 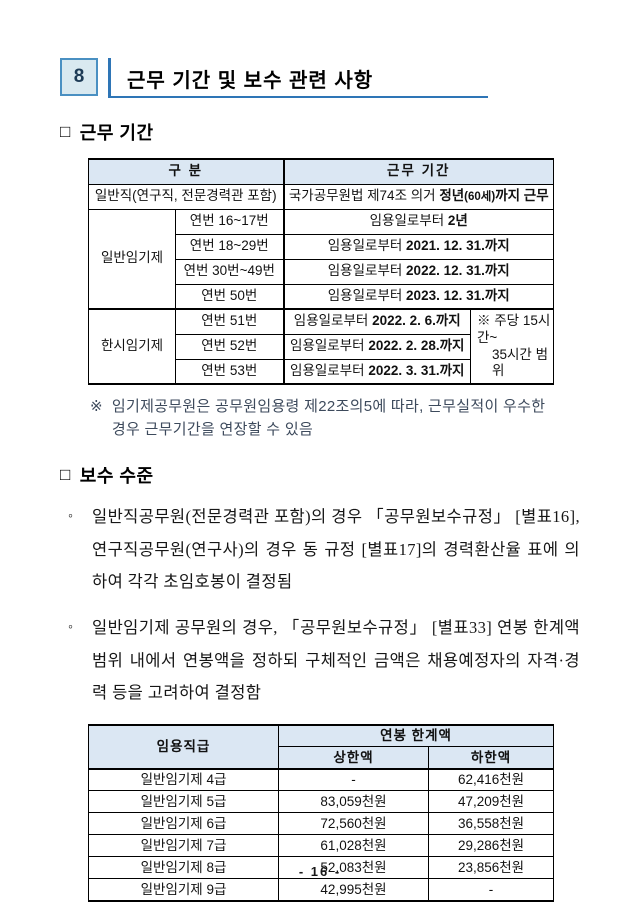 What do you see at coordinates (229, 346) in the screenshot?
I see `cell-serial: 연번 52번` at bounding box center [229, 346].